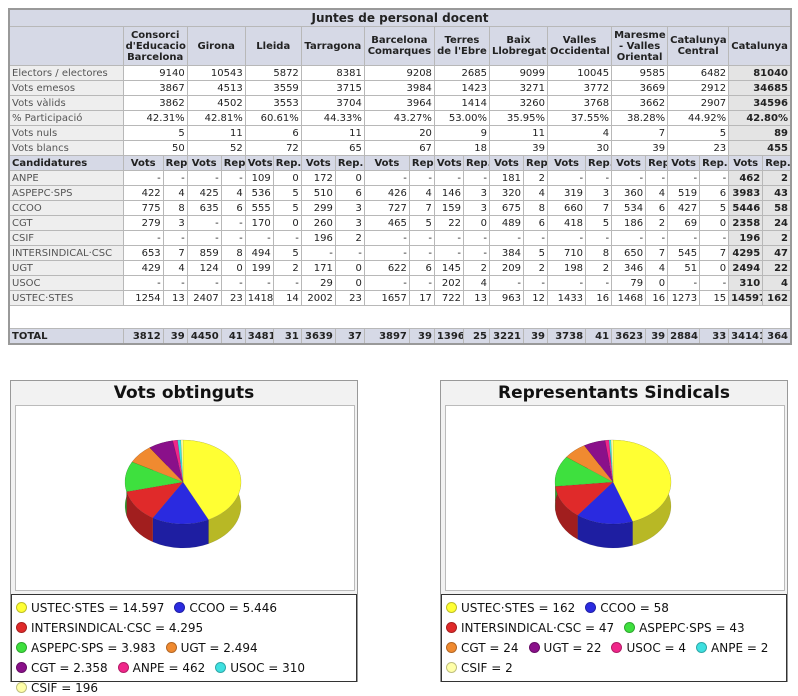 This screenshot has height=696, width=798. I want to click on cell: 5872, so click(273, 73).